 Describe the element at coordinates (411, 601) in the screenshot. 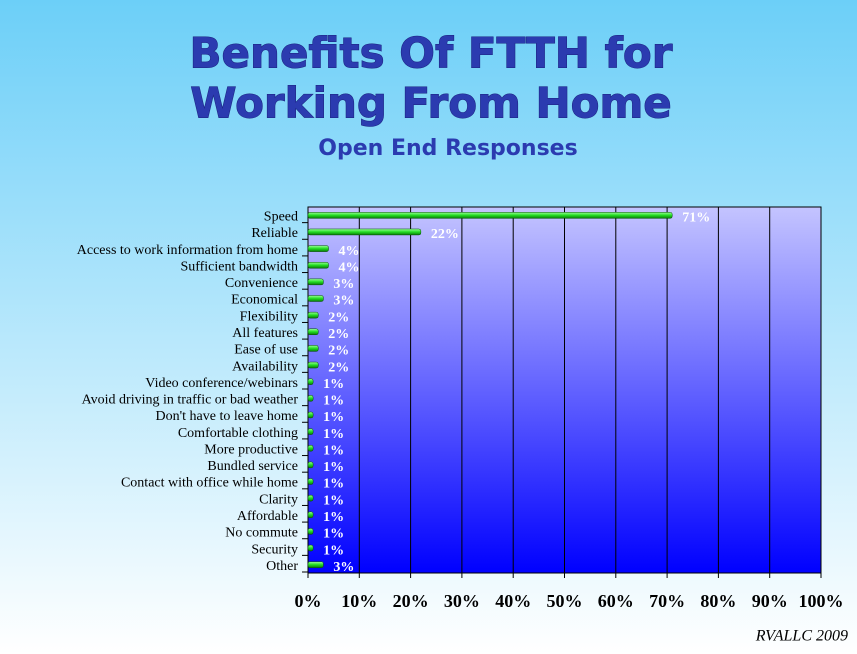

I see `x-tick-label: 20%` at that location.